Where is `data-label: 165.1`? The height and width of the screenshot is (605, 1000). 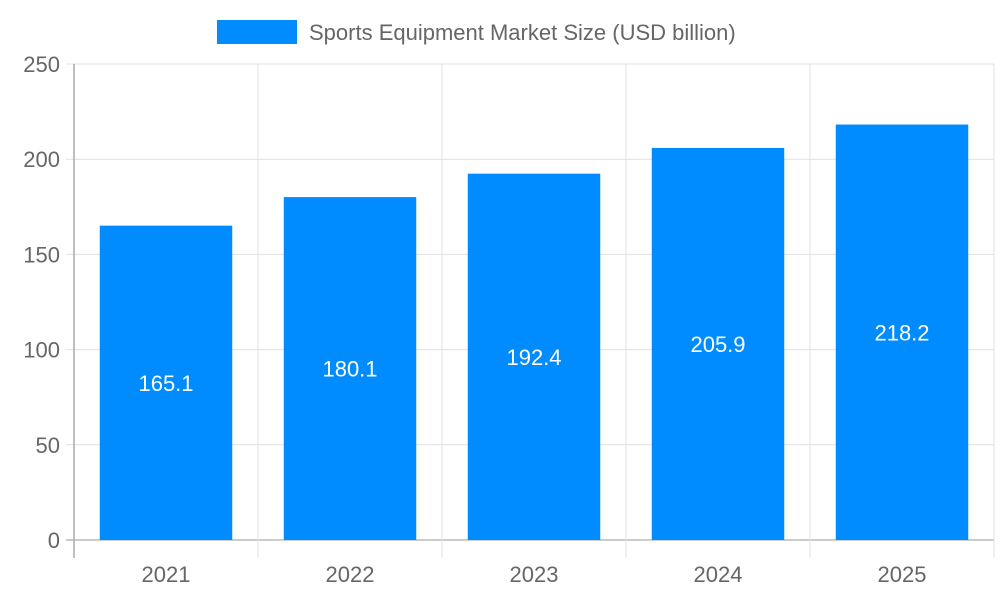
data-label: 165.1 is located at coordinates (165, 383).